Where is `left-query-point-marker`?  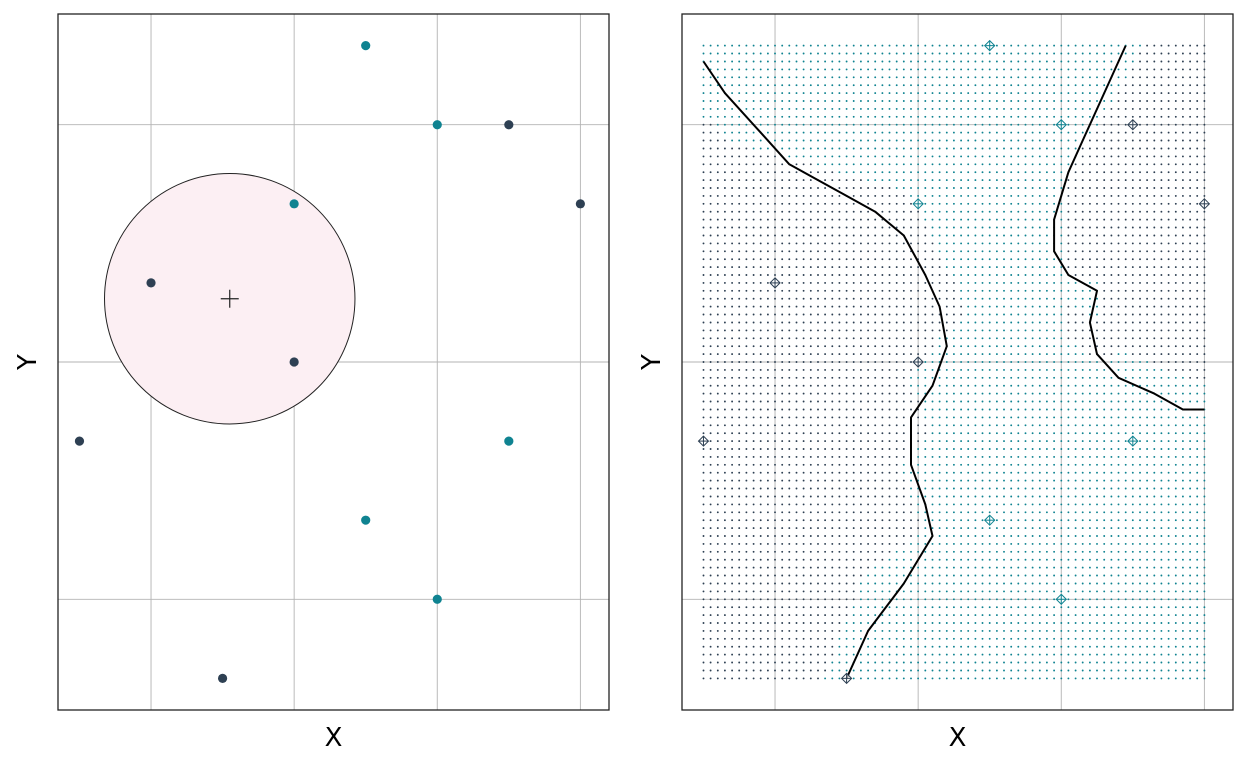 left-query-point-marker is located at coordinates (229, 298).